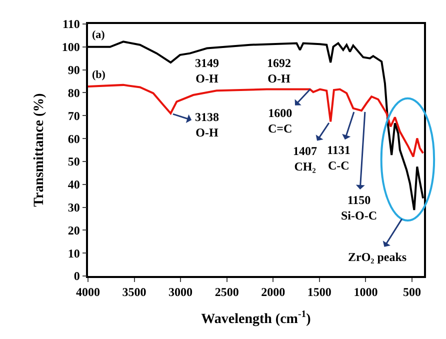 Image resolution: width=446 pixels, height=339 pixels. I want to click on y-tick-label: 40, so click(74, 185).